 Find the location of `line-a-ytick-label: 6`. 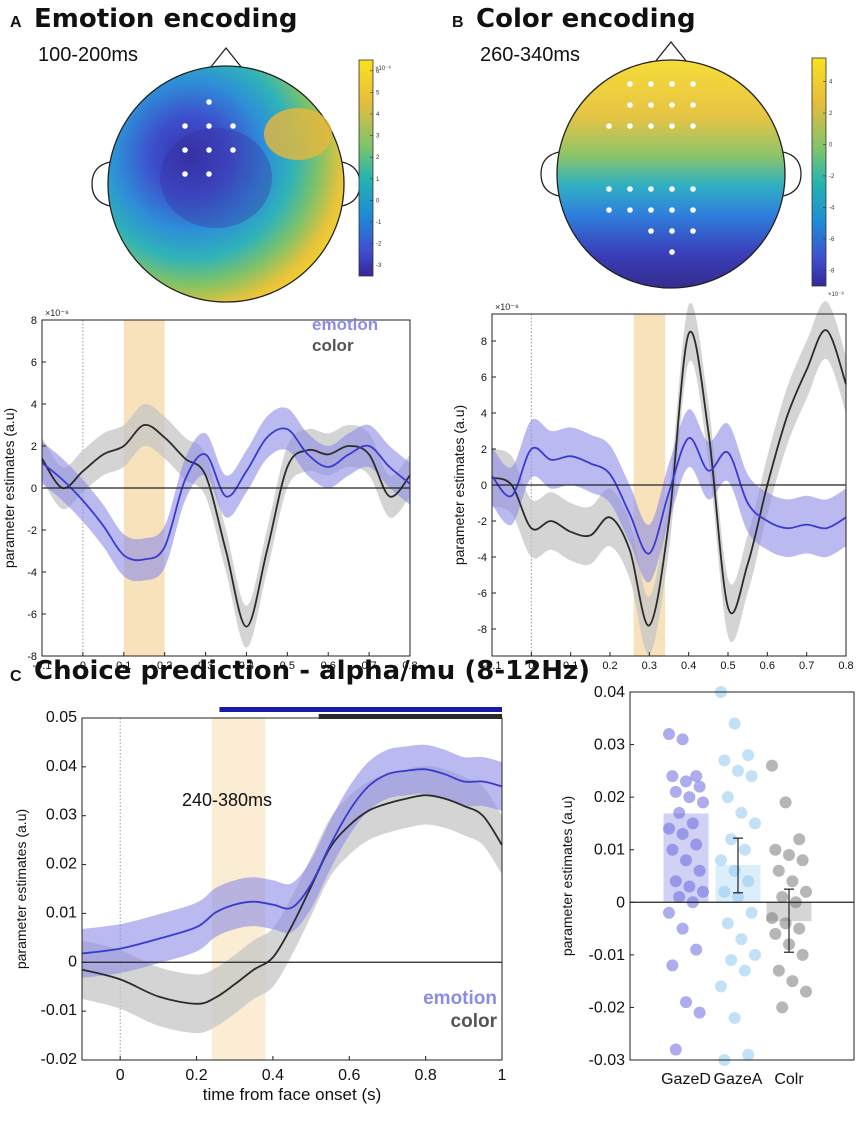

line-a-ytick-label: 6 is located at coordinates (34, 363).